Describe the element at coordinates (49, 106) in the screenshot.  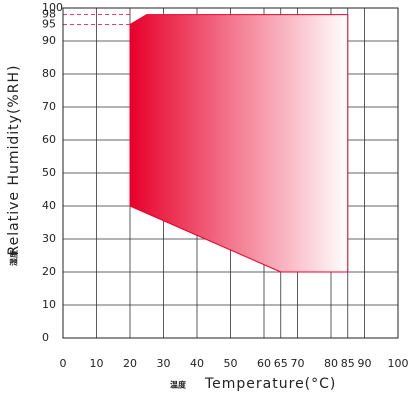
I see `y-tick-label: 70` at that location.